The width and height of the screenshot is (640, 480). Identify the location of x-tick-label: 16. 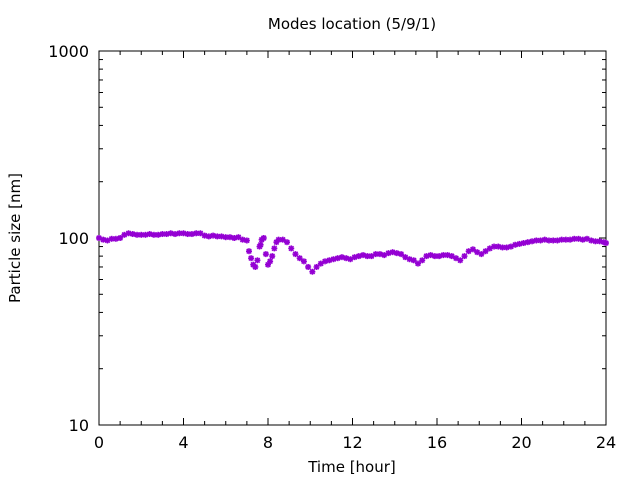
(437, 442).